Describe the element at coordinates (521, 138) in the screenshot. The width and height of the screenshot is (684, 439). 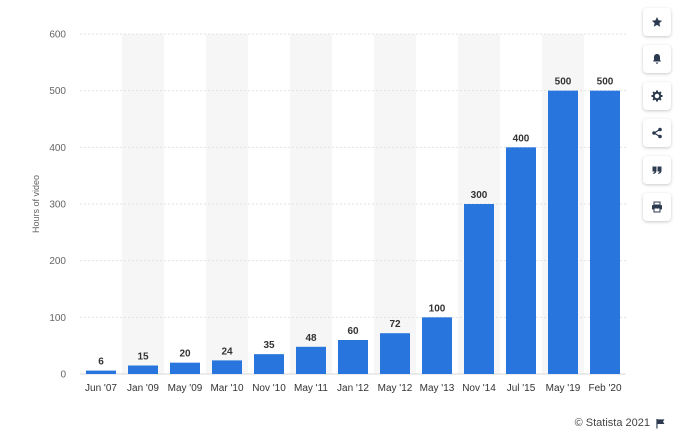
I see `data-label: 400` at that location.